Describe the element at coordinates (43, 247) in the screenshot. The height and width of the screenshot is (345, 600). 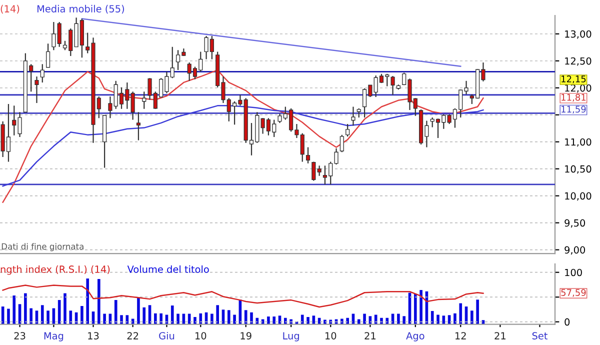
I see `annotation: Dati di fine giornata` at that location.